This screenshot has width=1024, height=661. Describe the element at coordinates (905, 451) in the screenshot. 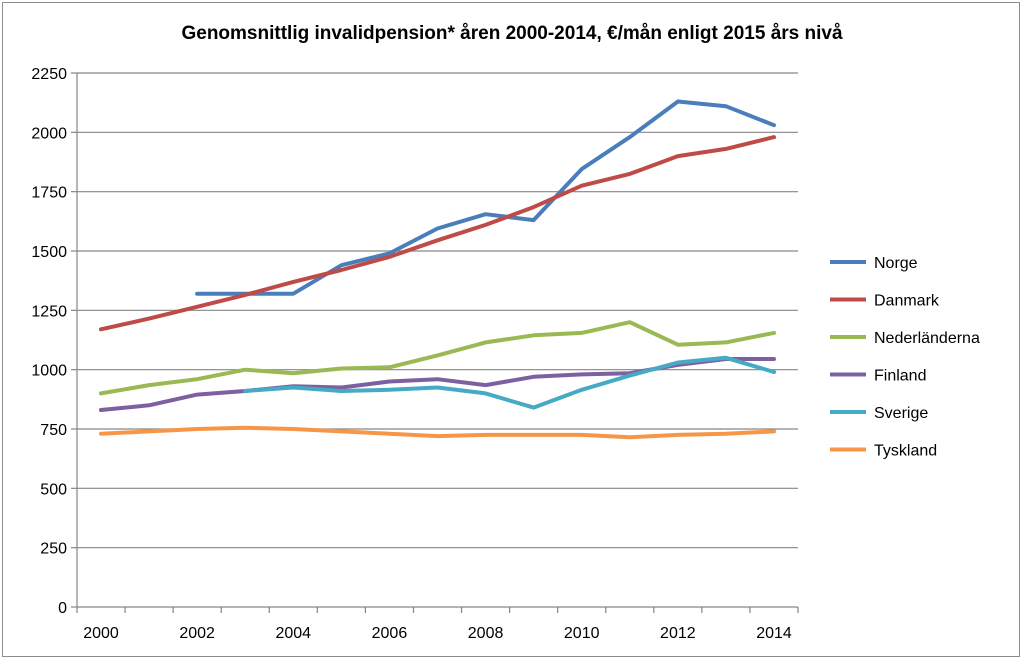

I see `legend-label: Tyskland` at that location.